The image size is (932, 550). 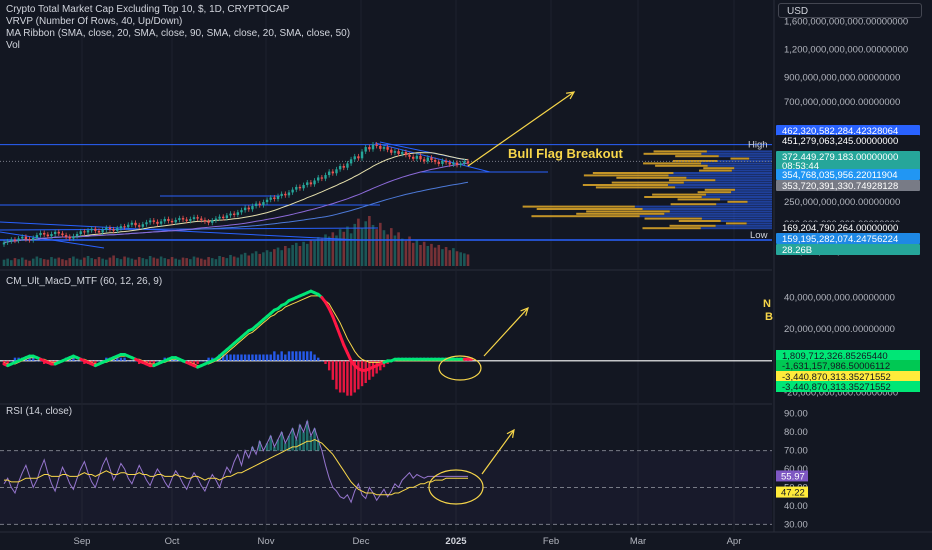 What do you see at coordinates (769, 317) in the screenshot?
I see `side-note-2: B` at bounding box center [769, 317].